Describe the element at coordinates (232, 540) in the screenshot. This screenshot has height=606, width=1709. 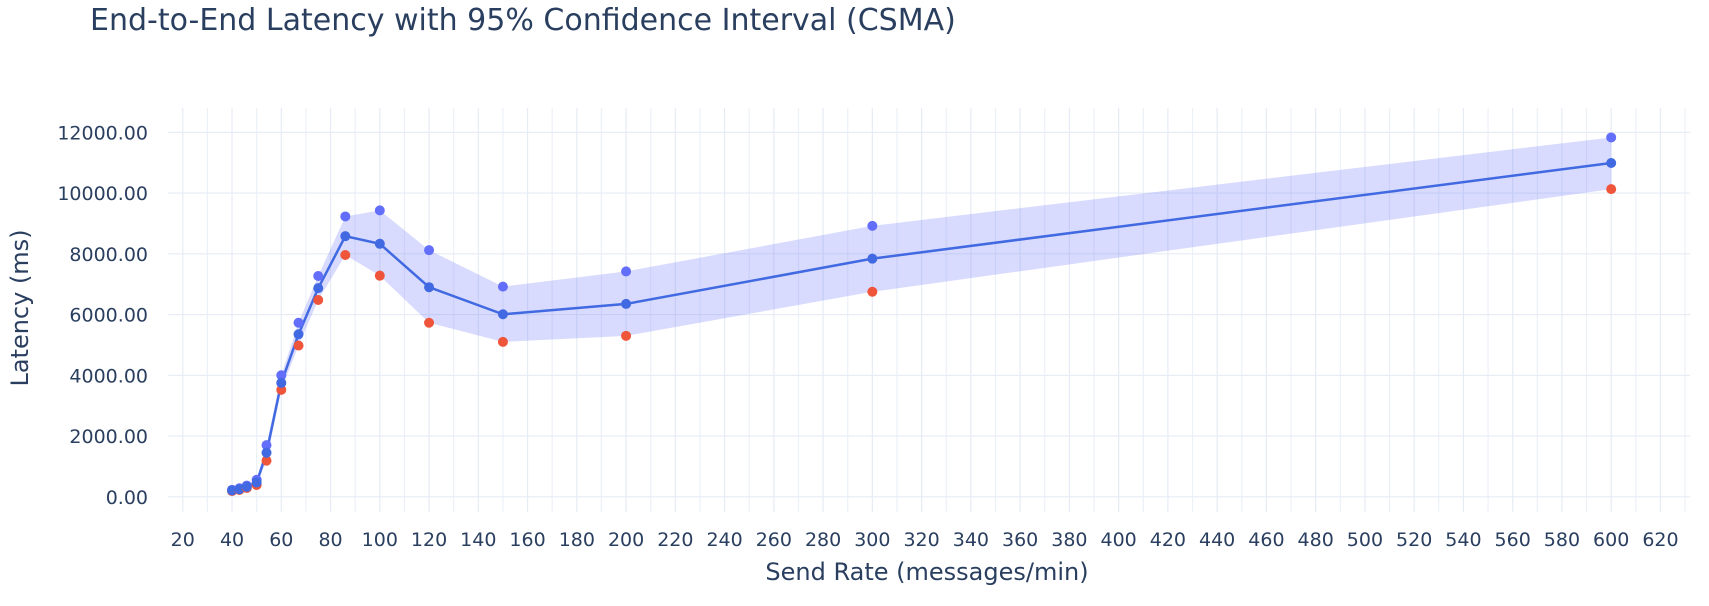
I see `x-tick-label: 40` at that location.